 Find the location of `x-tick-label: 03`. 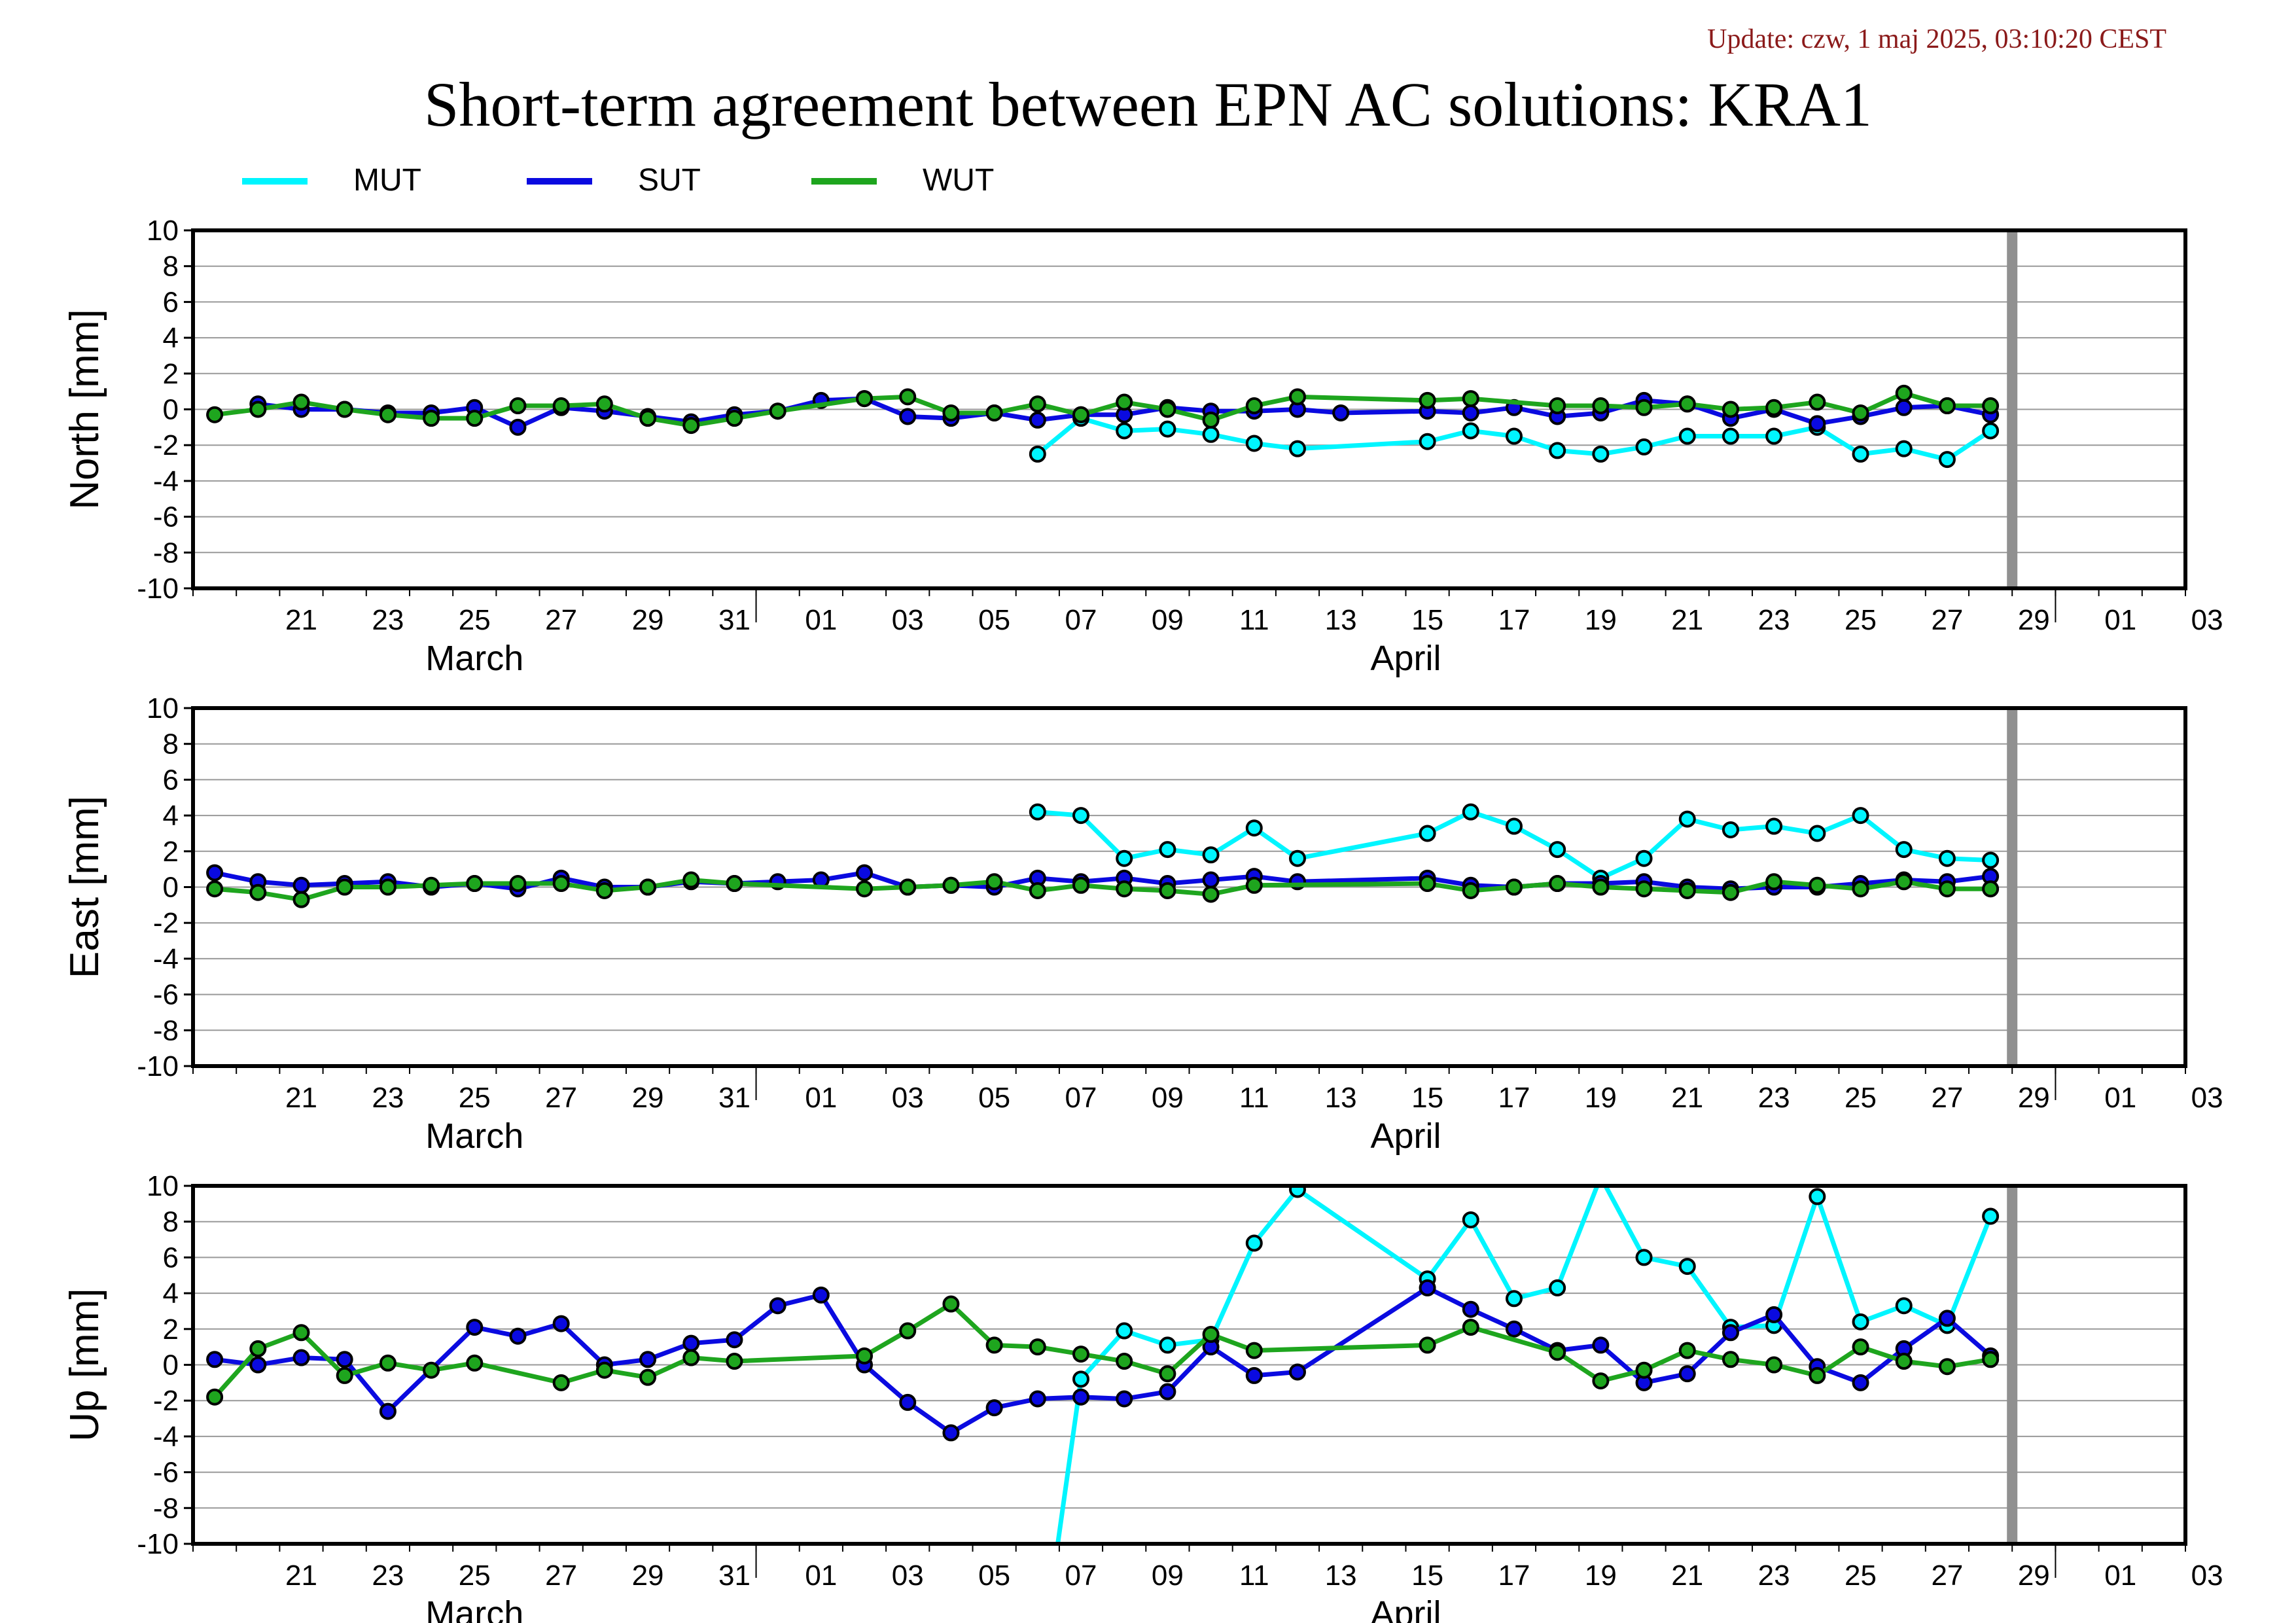

x-tick-label: 03 is located at coordinates (908, 1098).